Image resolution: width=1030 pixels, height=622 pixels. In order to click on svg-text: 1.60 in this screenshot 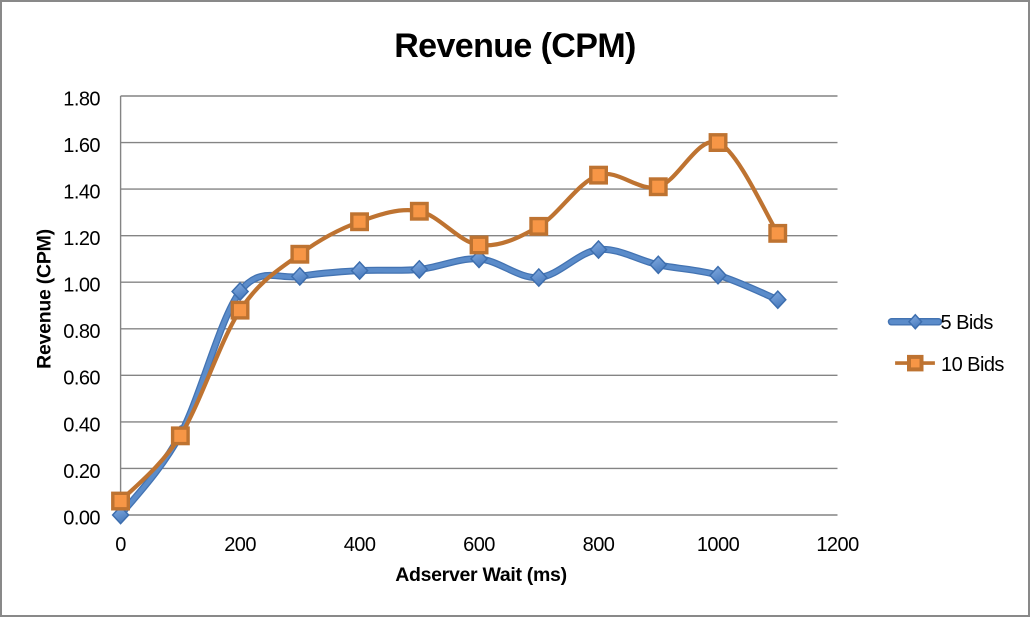, I will do `click(81, 146)`.